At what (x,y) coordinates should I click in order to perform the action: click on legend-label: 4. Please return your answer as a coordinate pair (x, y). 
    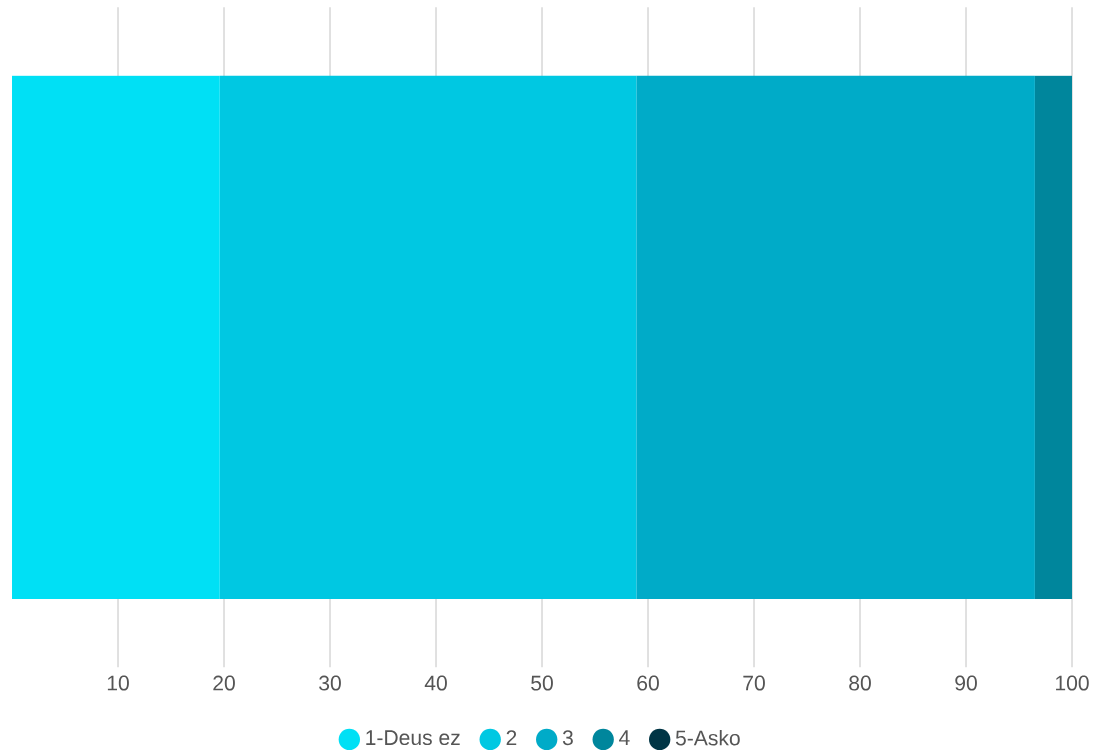
    Looking at the image, I should click on (624, 737).